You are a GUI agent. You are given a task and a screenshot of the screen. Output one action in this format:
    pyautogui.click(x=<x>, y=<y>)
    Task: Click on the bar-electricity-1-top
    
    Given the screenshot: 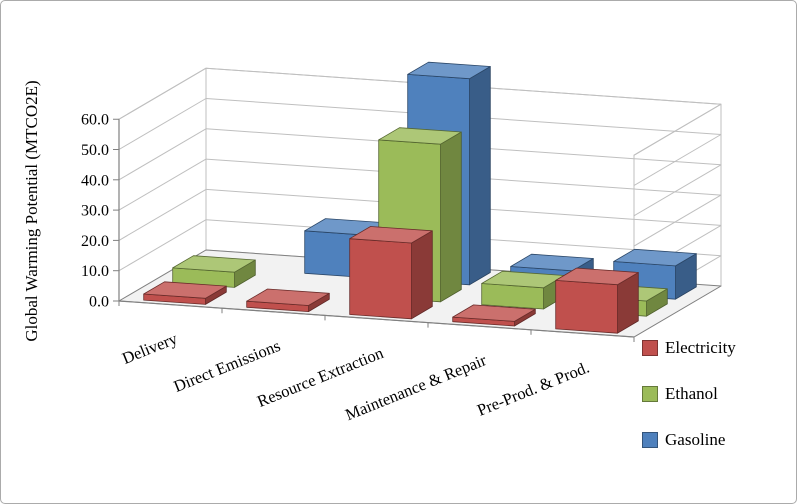 What is the action you would take?
    pyautogui.click(x=288, y=297)
    